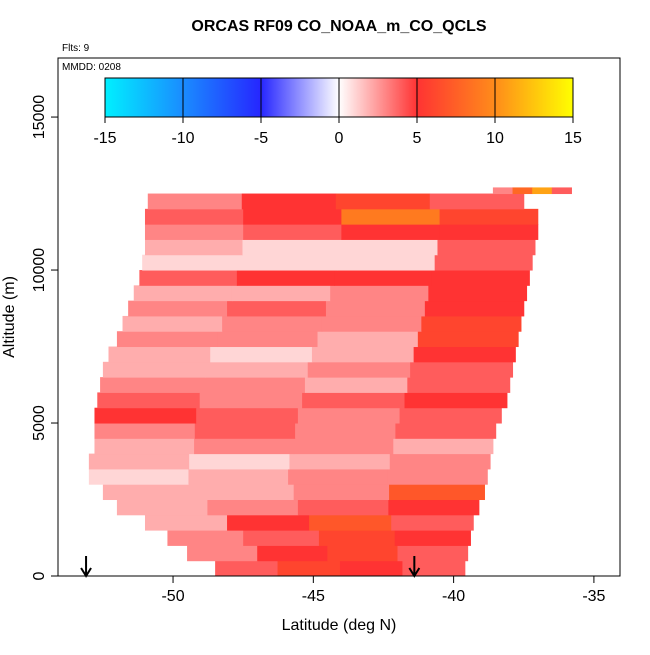  What do you see at coordinates (339, 625) in the screenshot?
I see `x-axis-label: Latitude (deg N)` at bounding box center [339, 625].